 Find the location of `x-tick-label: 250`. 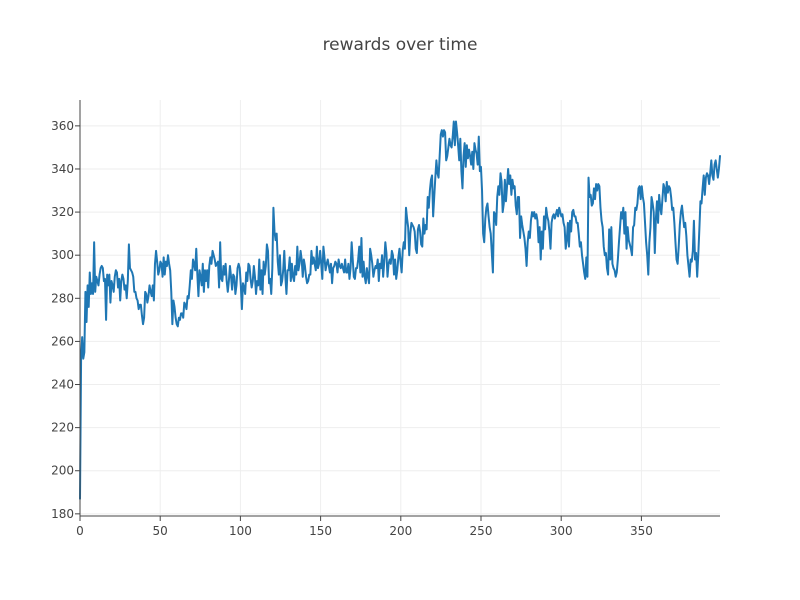

x-tick-label: 250 is located at coordinates (481, 531).